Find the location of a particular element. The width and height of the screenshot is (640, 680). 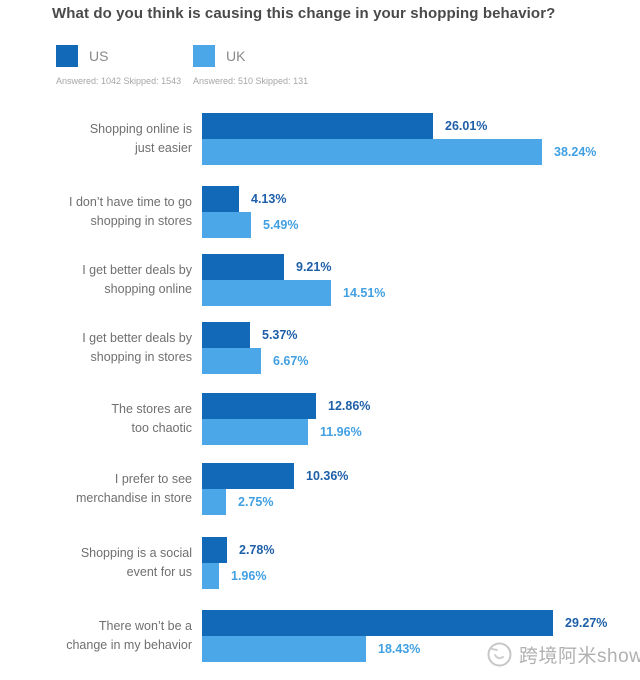

bar-line-us: 26.01% is located at coordinates (399, 126).